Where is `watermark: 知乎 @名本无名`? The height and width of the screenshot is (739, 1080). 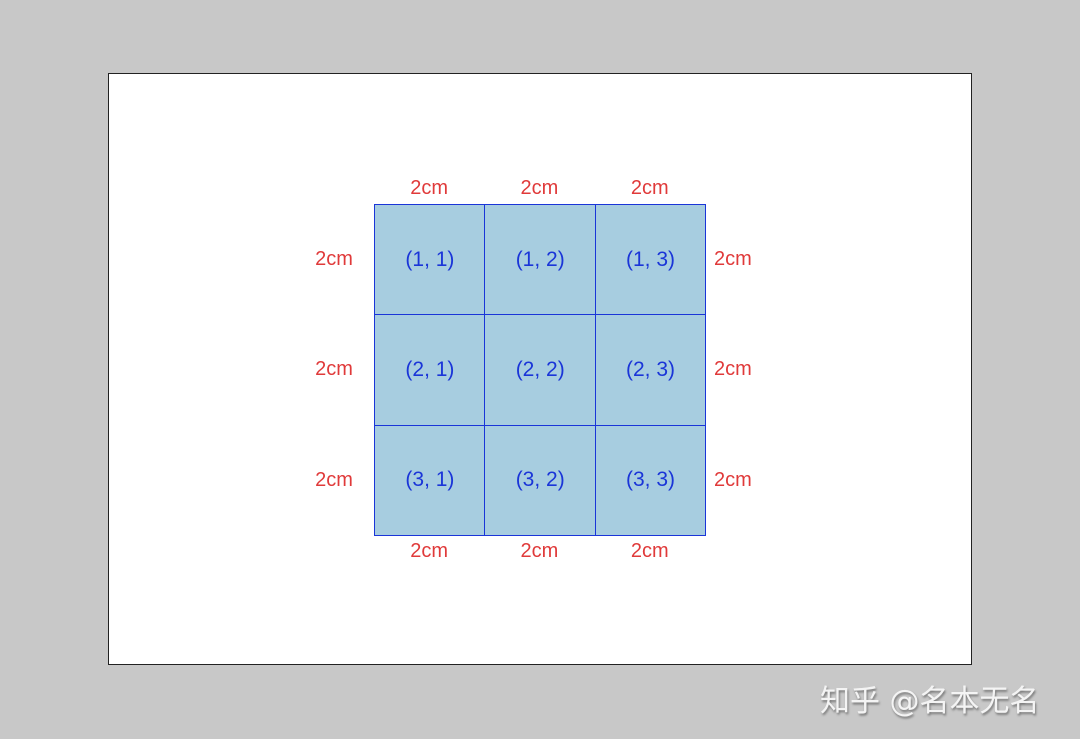
watermark: 知乎 @名本无名 is located at coordinates (930, 701).